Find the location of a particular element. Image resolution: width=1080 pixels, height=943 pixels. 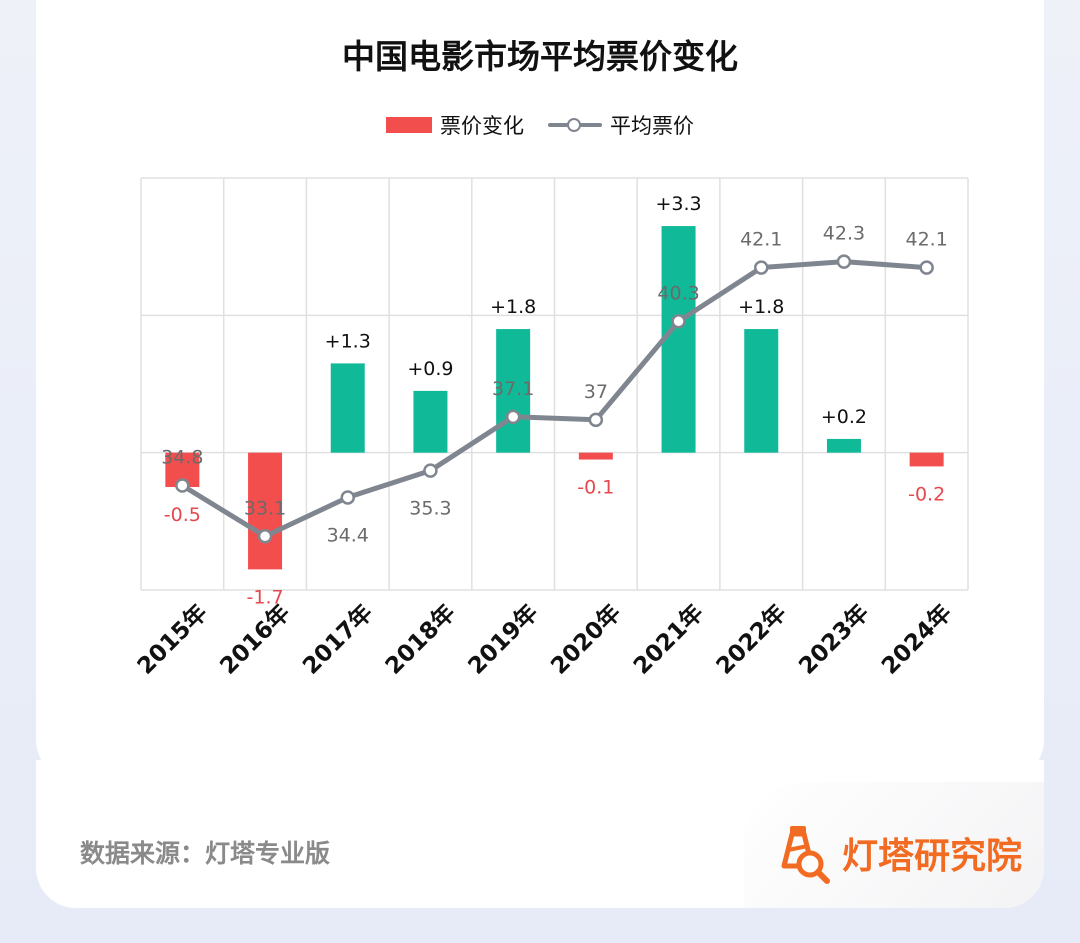

brand-logo: 灯塔研究院 is located at coordinates (896, 853).